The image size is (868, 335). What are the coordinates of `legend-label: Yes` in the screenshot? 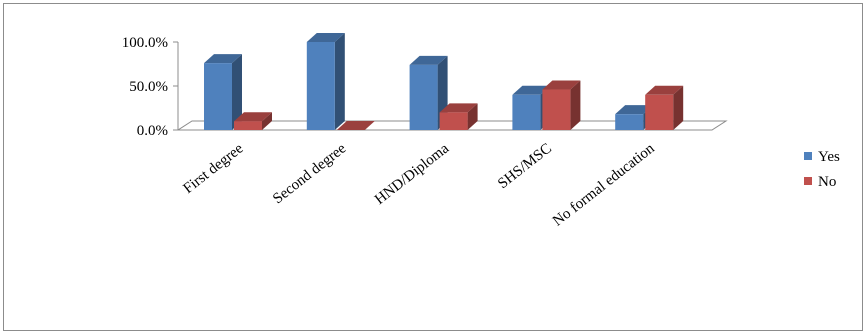 It's located at (829, 157).